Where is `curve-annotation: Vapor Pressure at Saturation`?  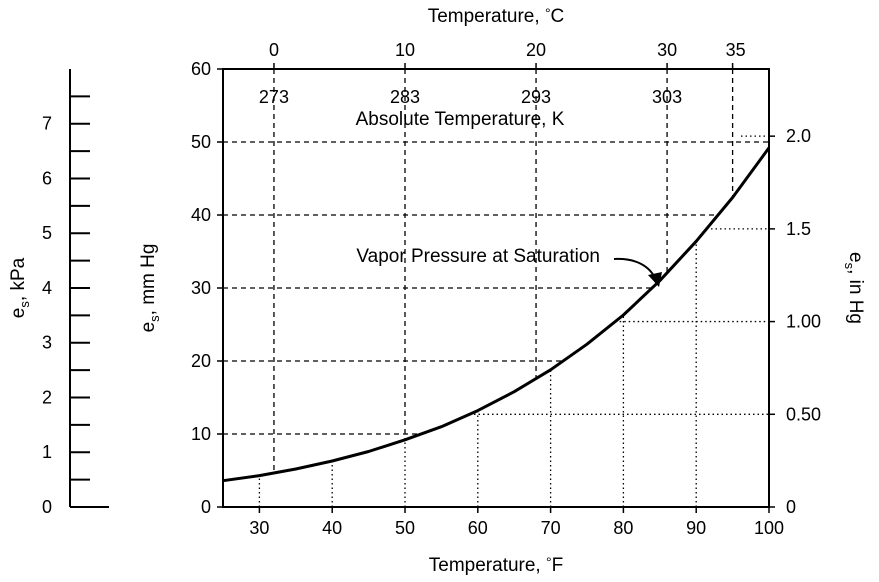 curve-annotation: Vapor Pressure at Saturation is located at coordinates (478, 256).